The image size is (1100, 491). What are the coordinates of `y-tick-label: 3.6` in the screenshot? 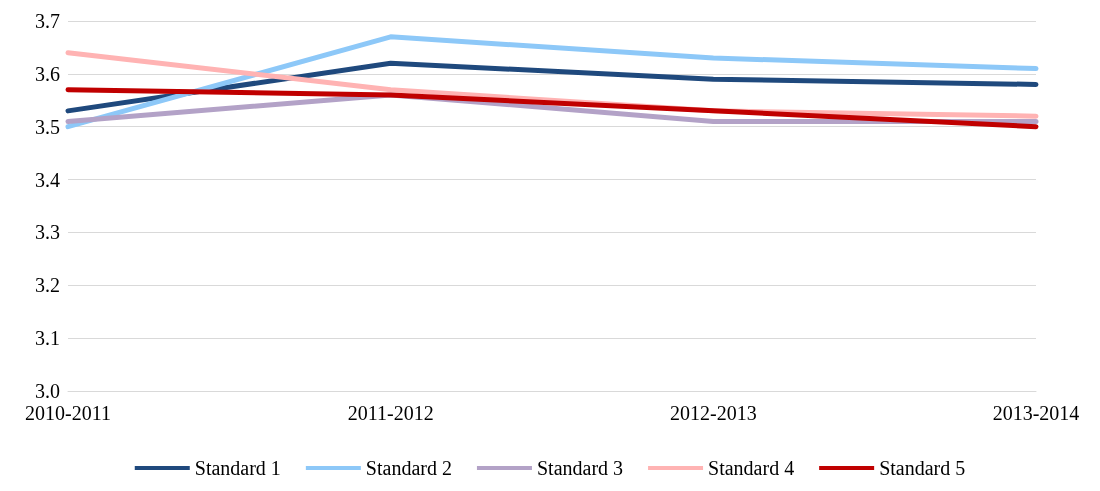 It's located at (47, 73).